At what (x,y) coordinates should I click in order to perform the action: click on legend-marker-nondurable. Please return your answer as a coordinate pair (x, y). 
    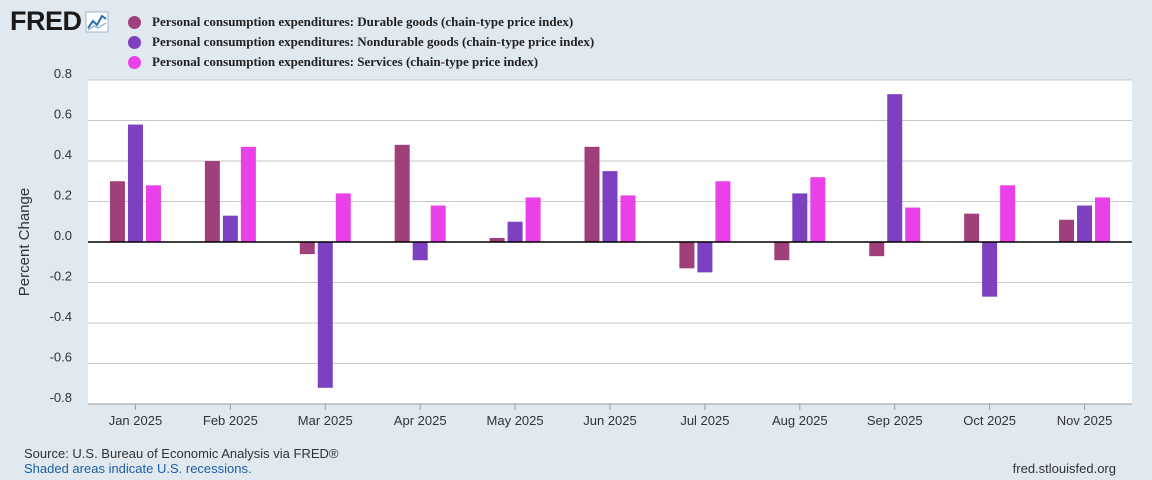
    Looking at the image, I should click on (134, 42).